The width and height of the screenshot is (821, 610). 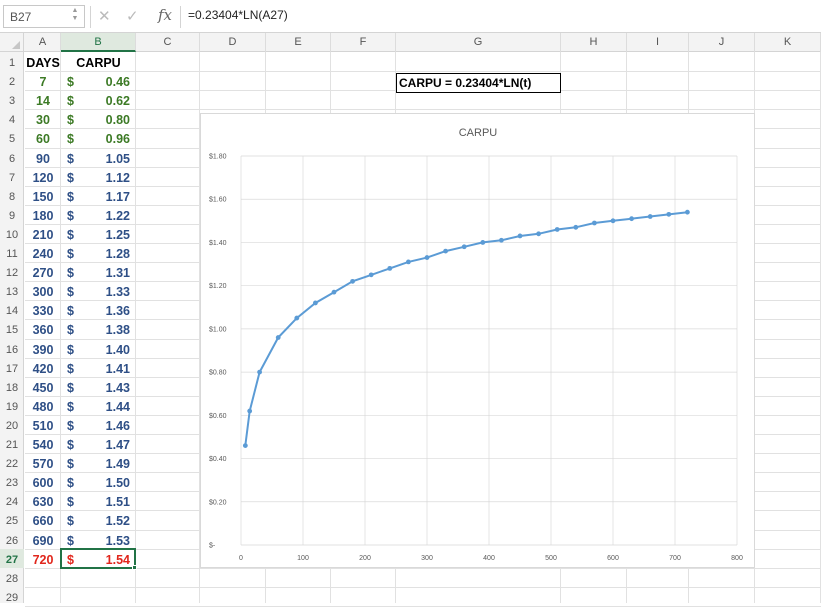 What do you see at coordinates (165, 15) in the screenshot?
I see `insert-function-icon: fx` at bounding box center [165, 15].